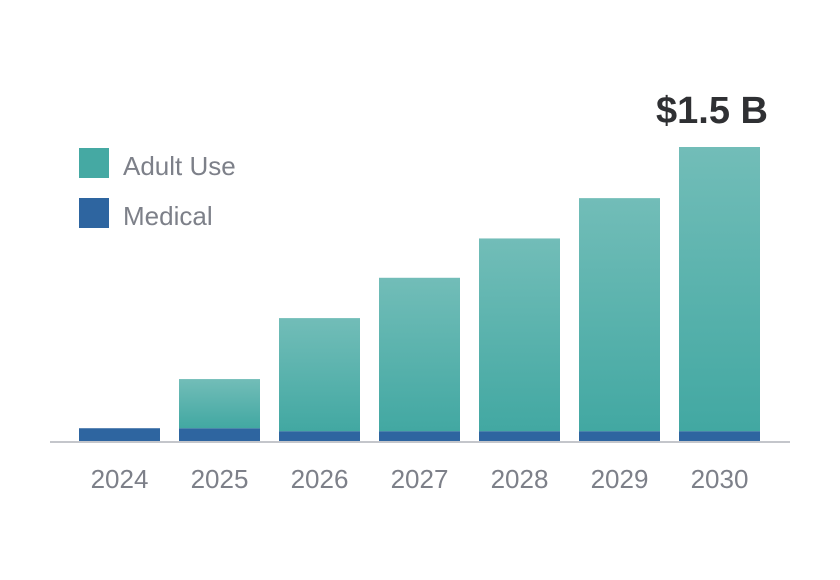 The image size is (840, 580). I want to click on x-tick-label-2025: 2025, so click(220, 479).